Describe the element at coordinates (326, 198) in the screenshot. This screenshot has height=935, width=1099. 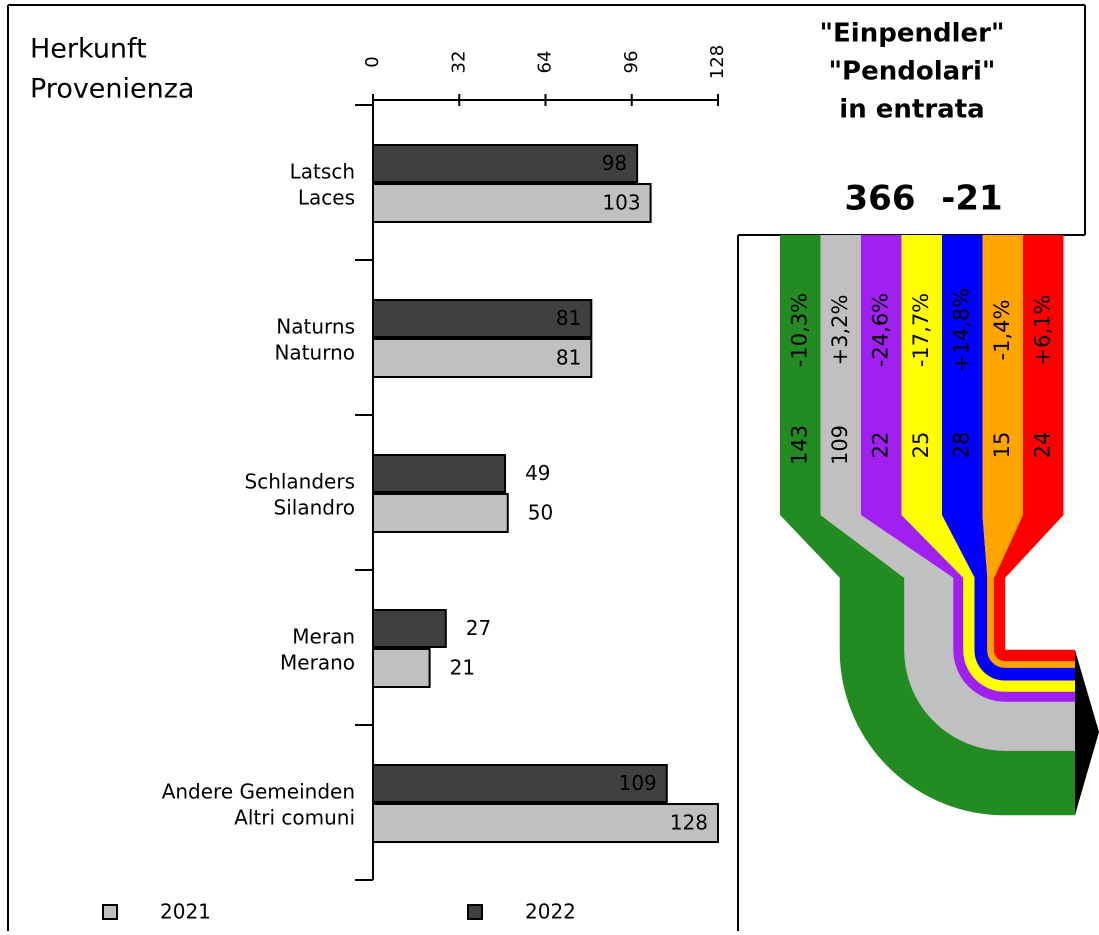
I see `y-tick-label: Laces` at that location.